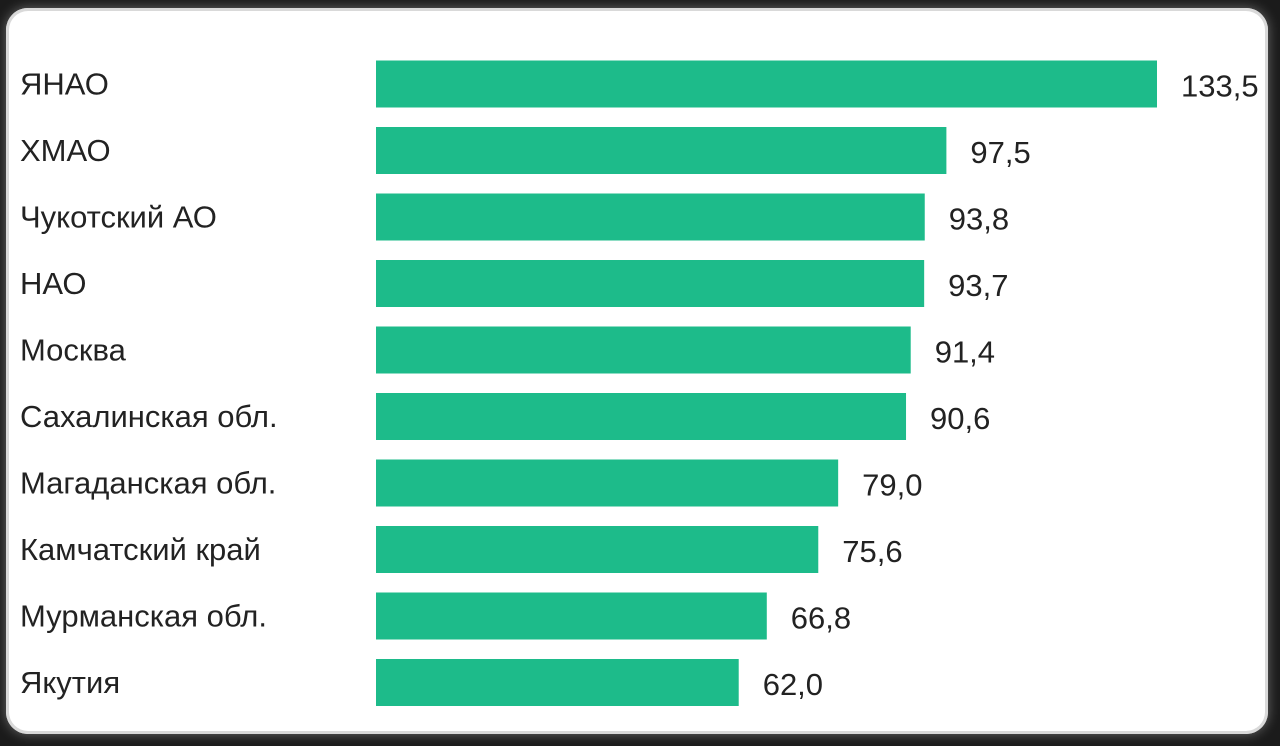 This screenshot has height=746, width=1280. What do you see at coordinates (978, 285) in the screenshot?
I see `value-label: 93,7` at bounding box center [978, 285].